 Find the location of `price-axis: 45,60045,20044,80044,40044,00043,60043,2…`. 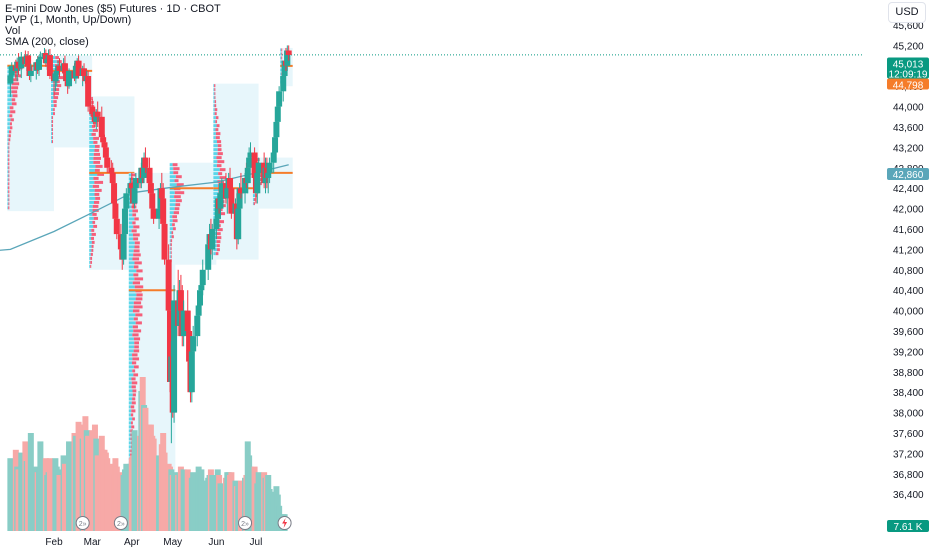

price-axis: 45,60045,20044,80044,40044,00043,60043,2… is located at coordinates (898, 275).